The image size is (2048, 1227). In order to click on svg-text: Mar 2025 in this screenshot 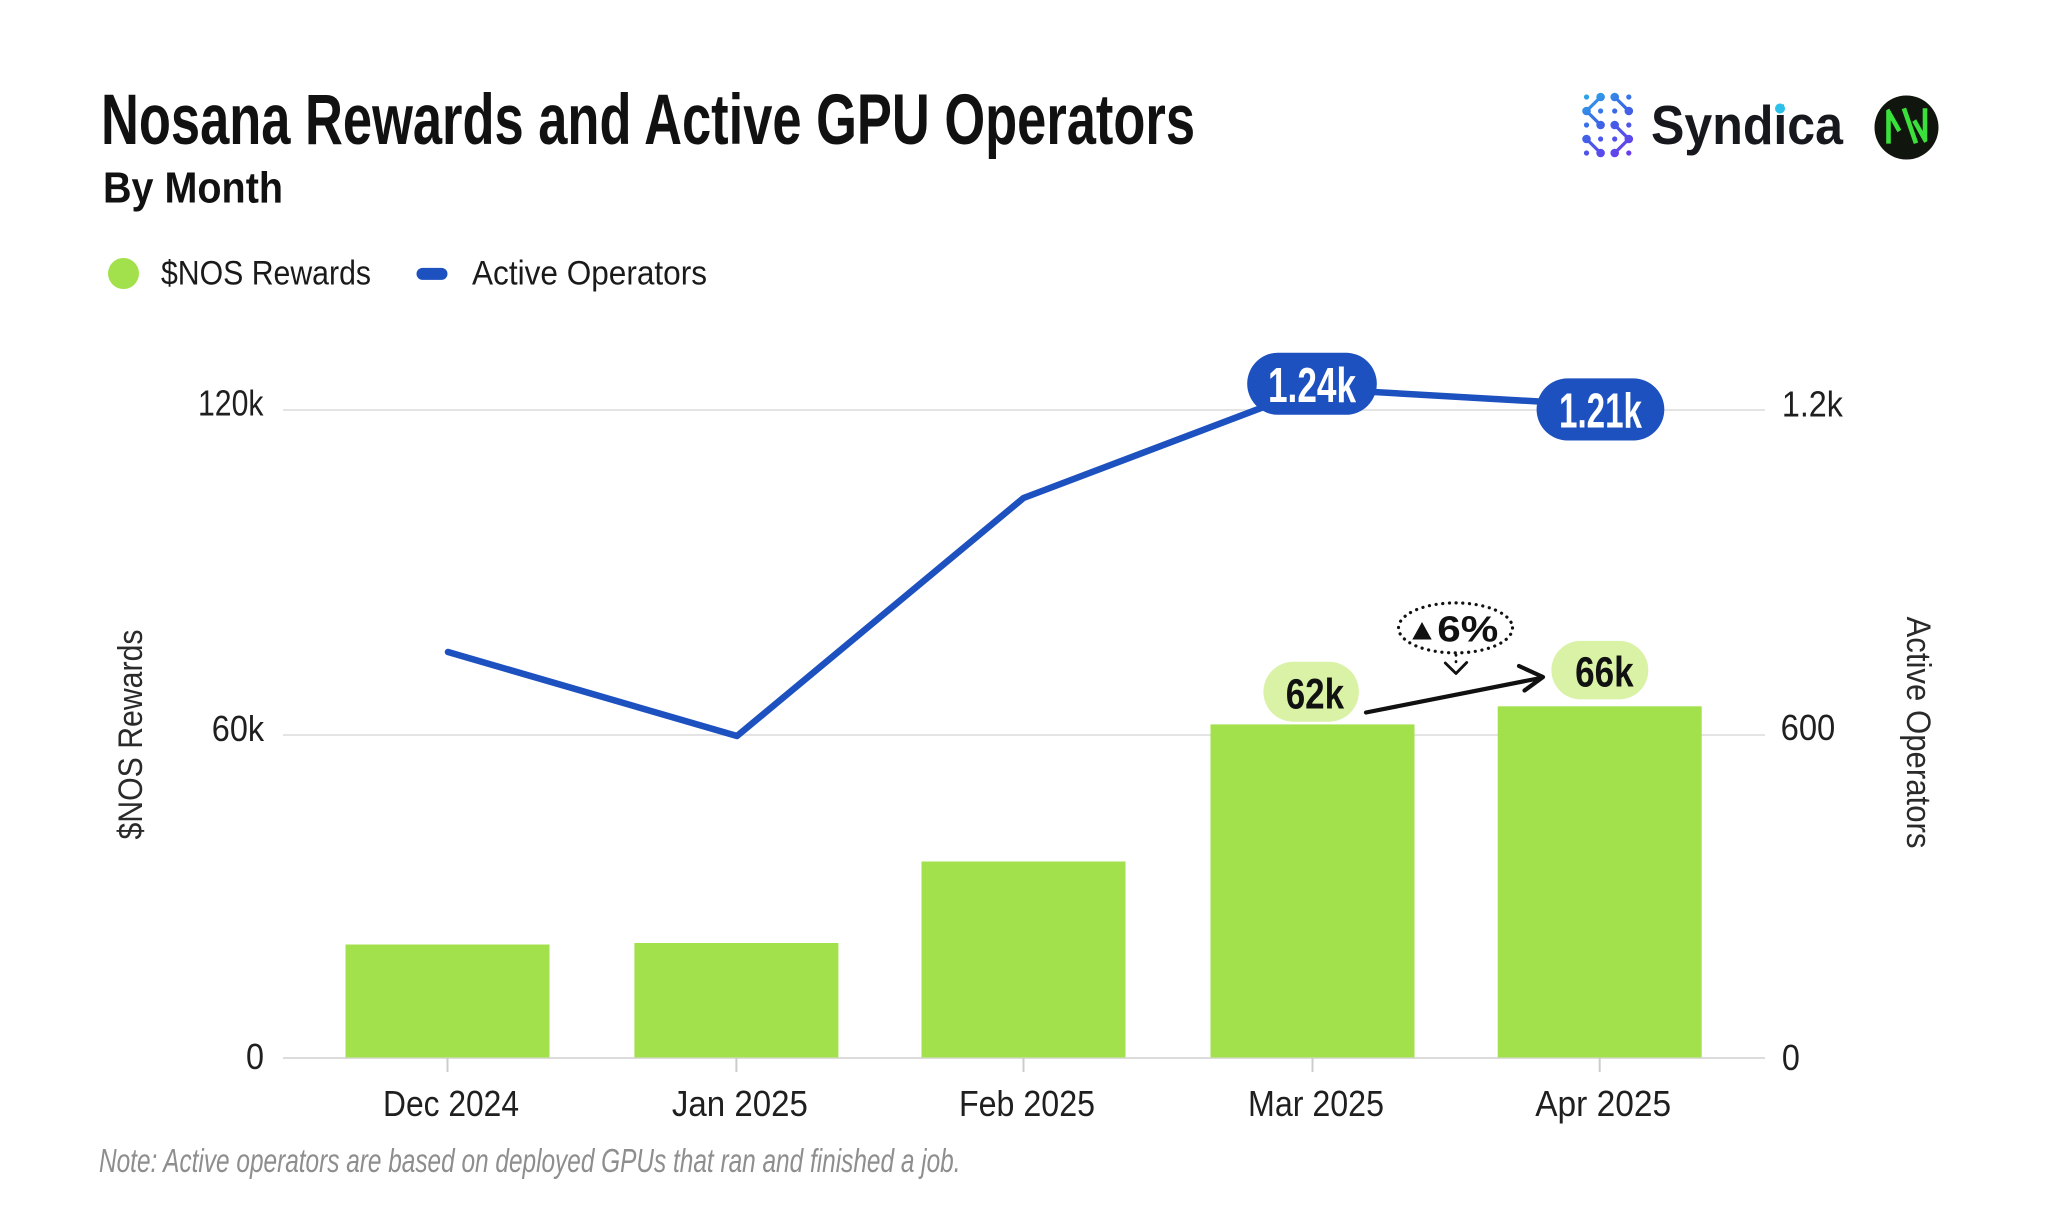, I will do `click(1316, 1103)`.